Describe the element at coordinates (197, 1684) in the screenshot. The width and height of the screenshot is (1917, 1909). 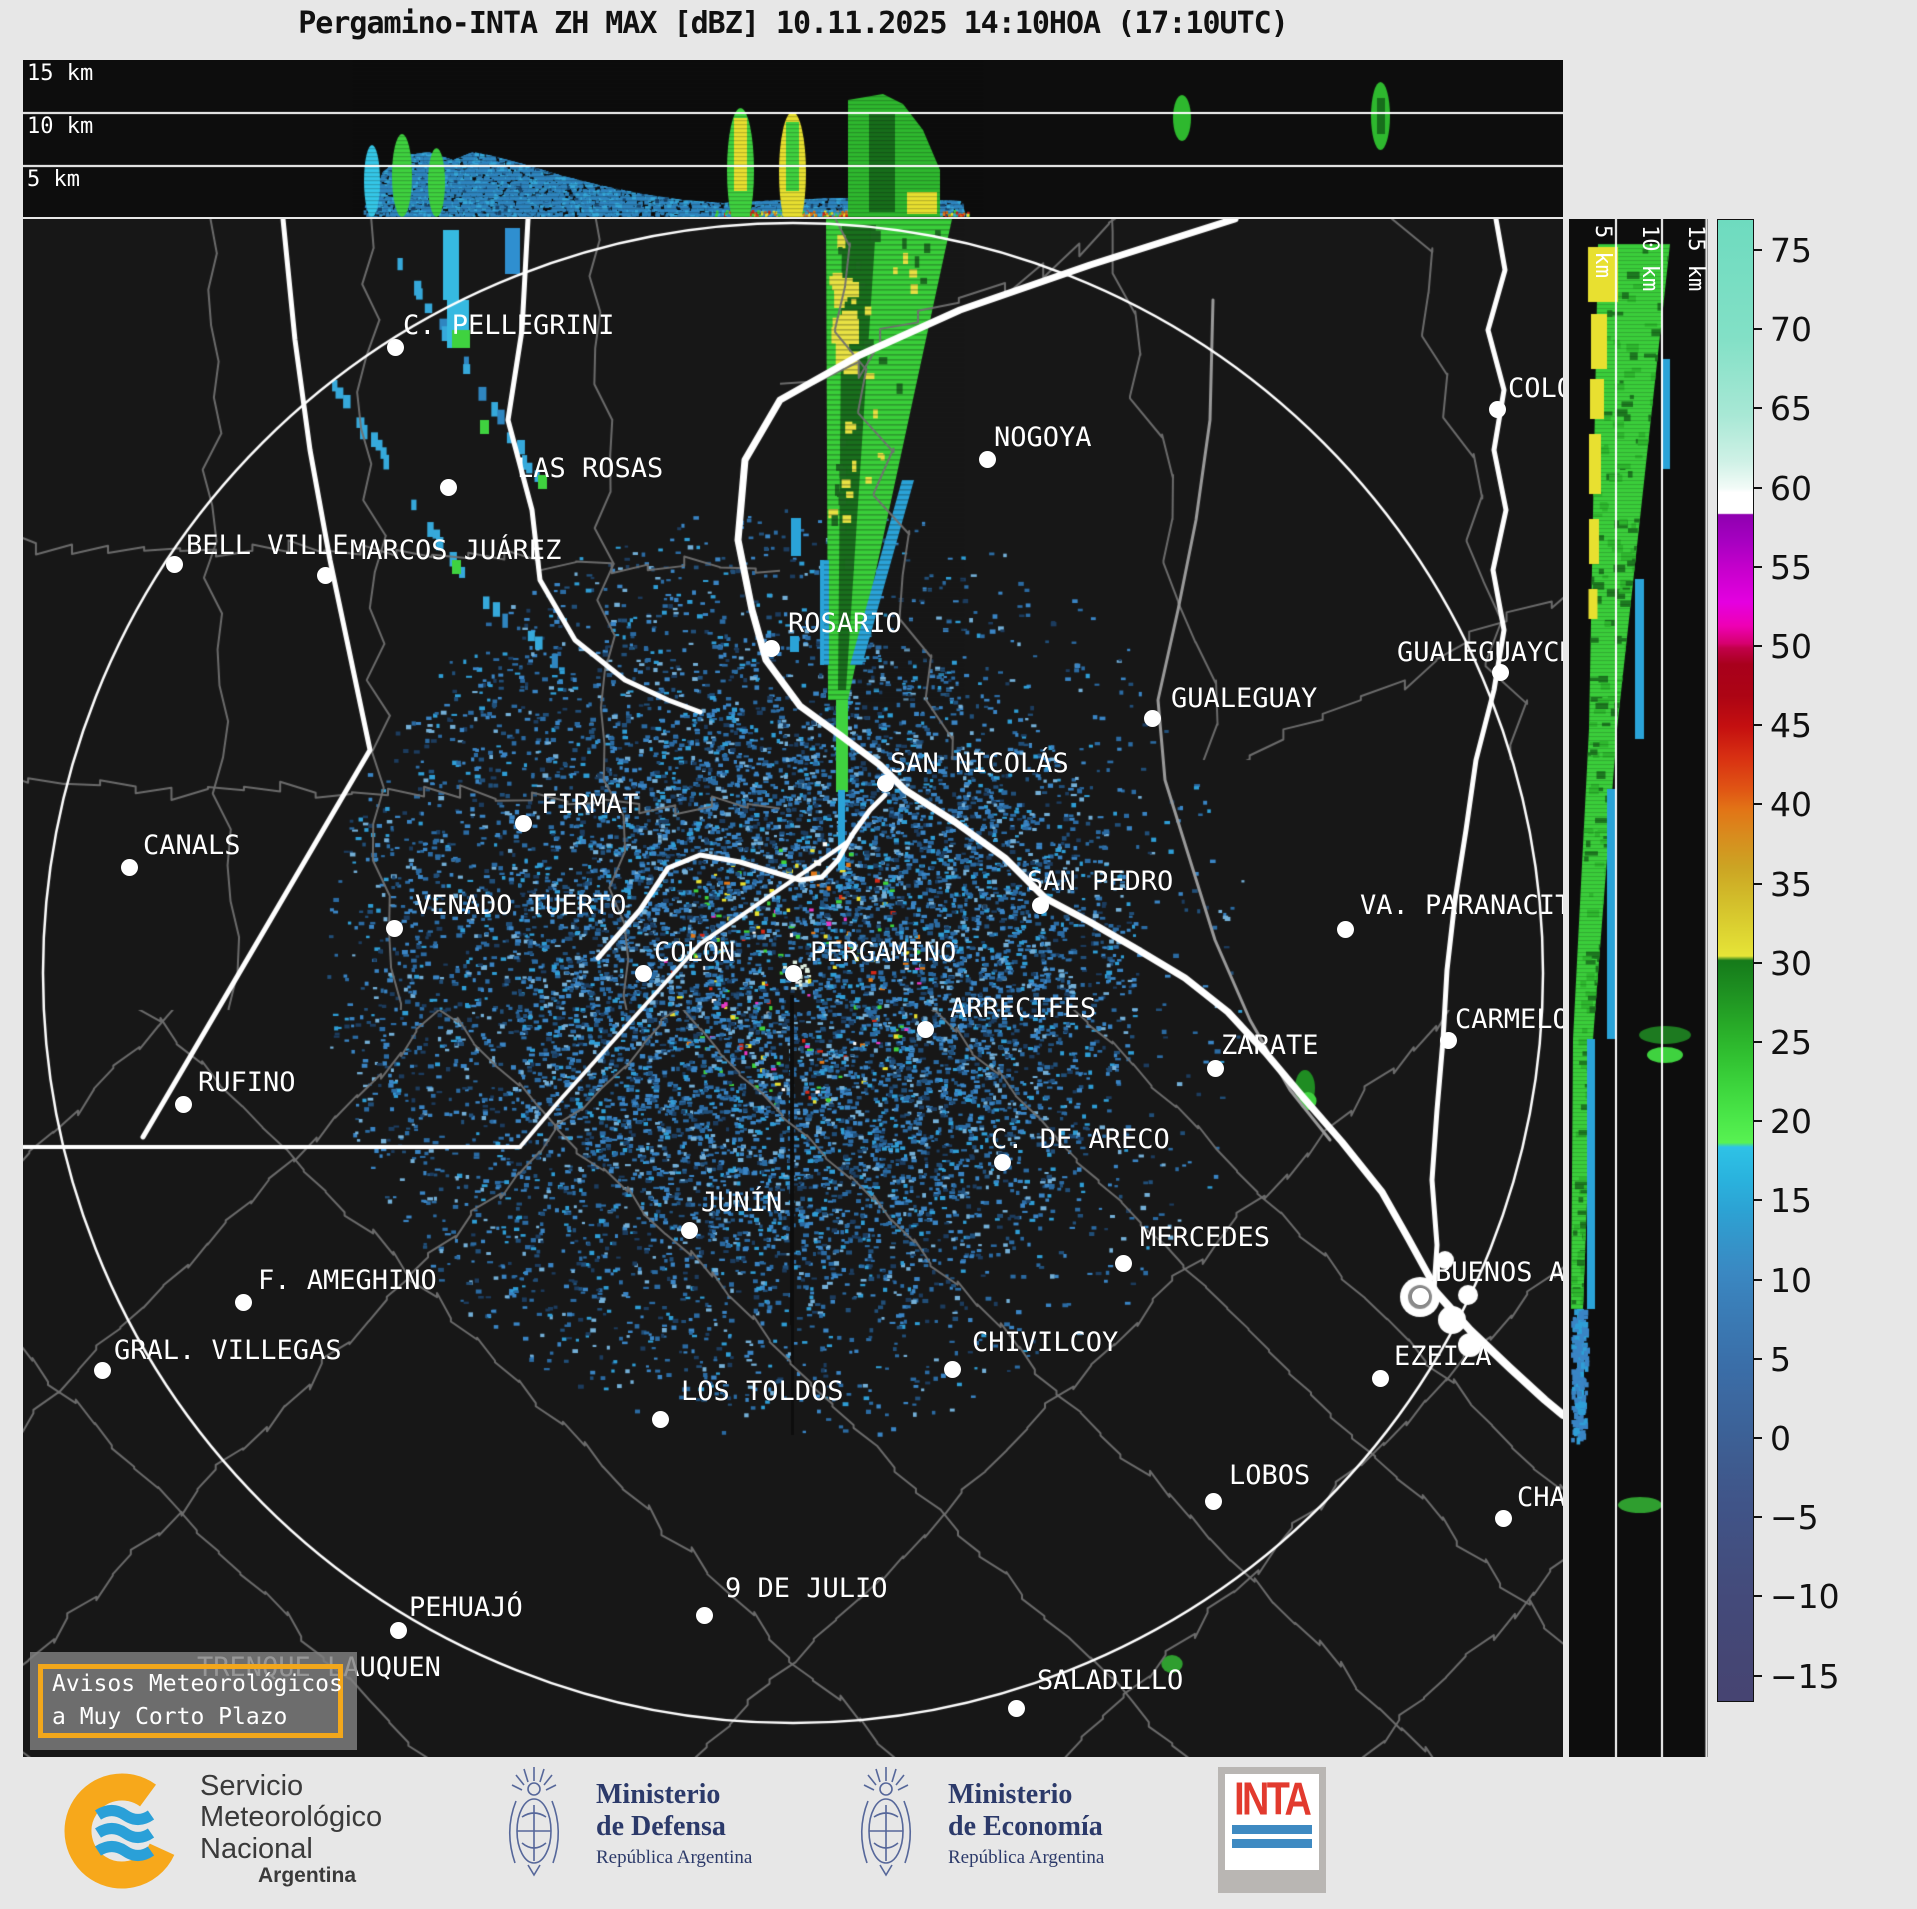
I see `warning-line-1: Avisos Meteorológicos` at that location.